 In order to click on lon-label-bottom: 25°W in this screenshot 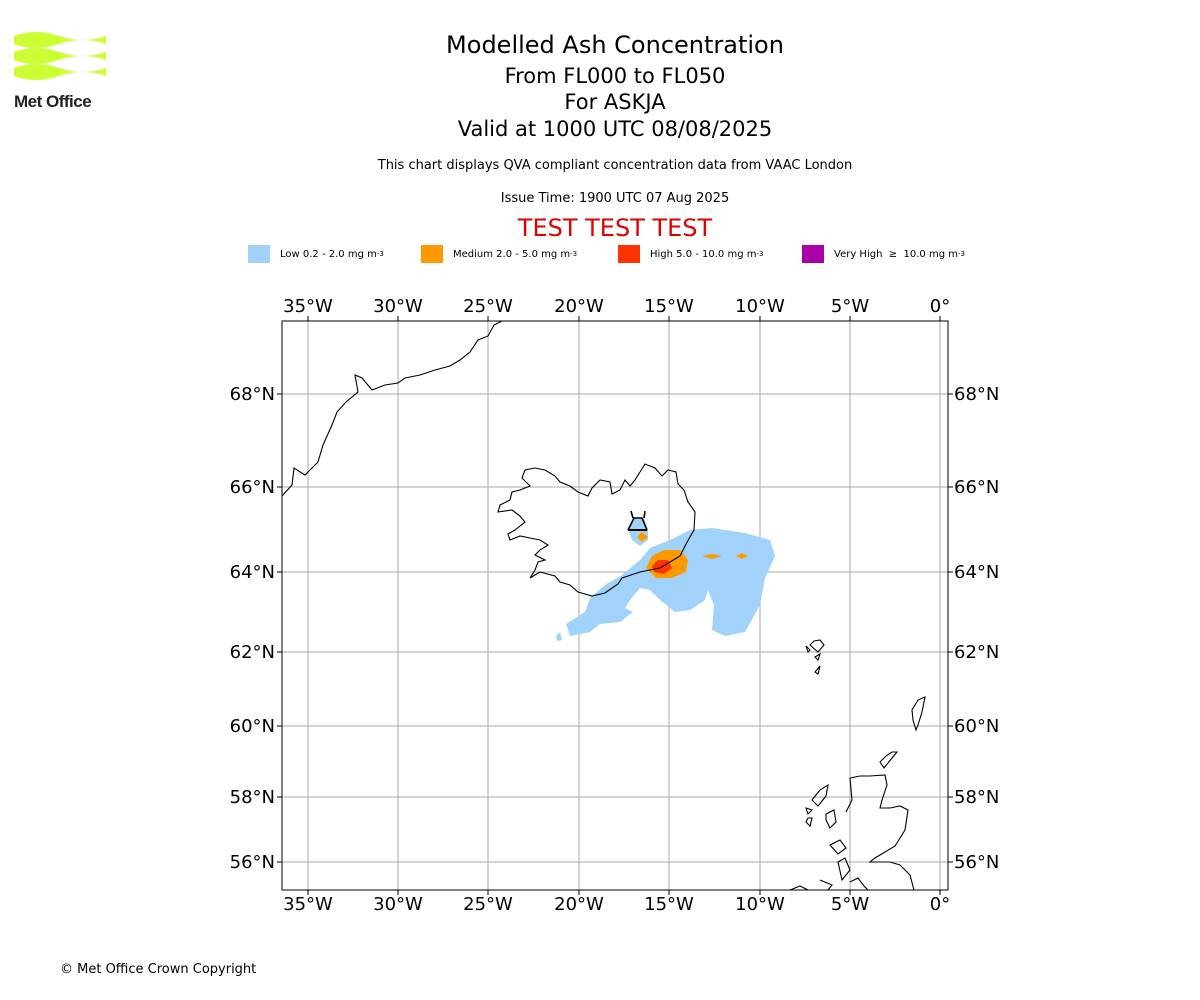, I will do `click(488, 904)`.